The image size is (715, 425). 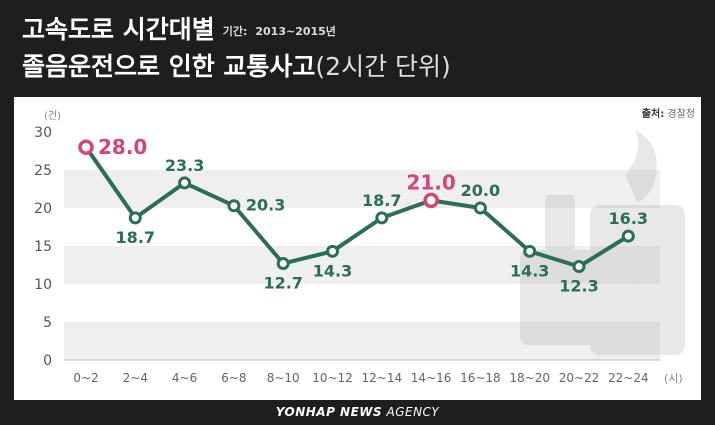 I want to click on data-label: 21.0, so click(x=430, y=182).